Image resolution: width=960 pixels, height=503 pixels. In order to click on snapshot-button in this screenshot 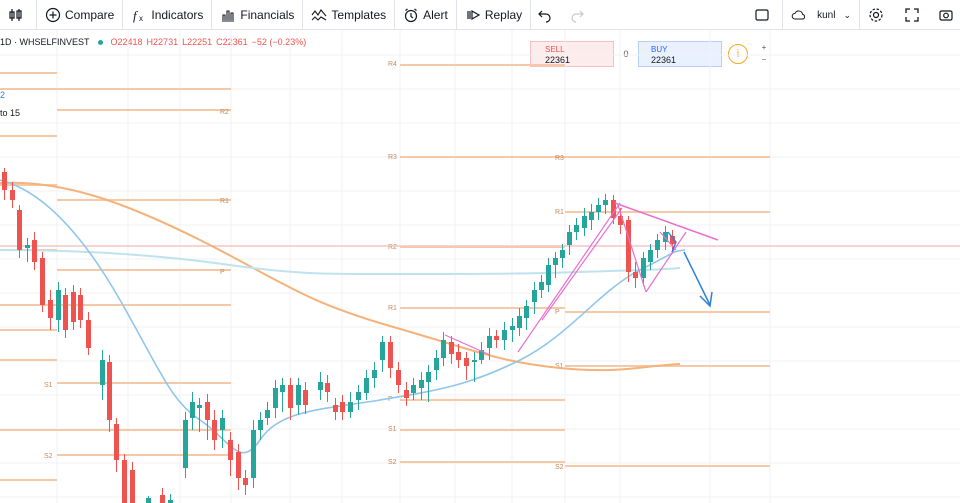, I will do `click(946, 15)`.